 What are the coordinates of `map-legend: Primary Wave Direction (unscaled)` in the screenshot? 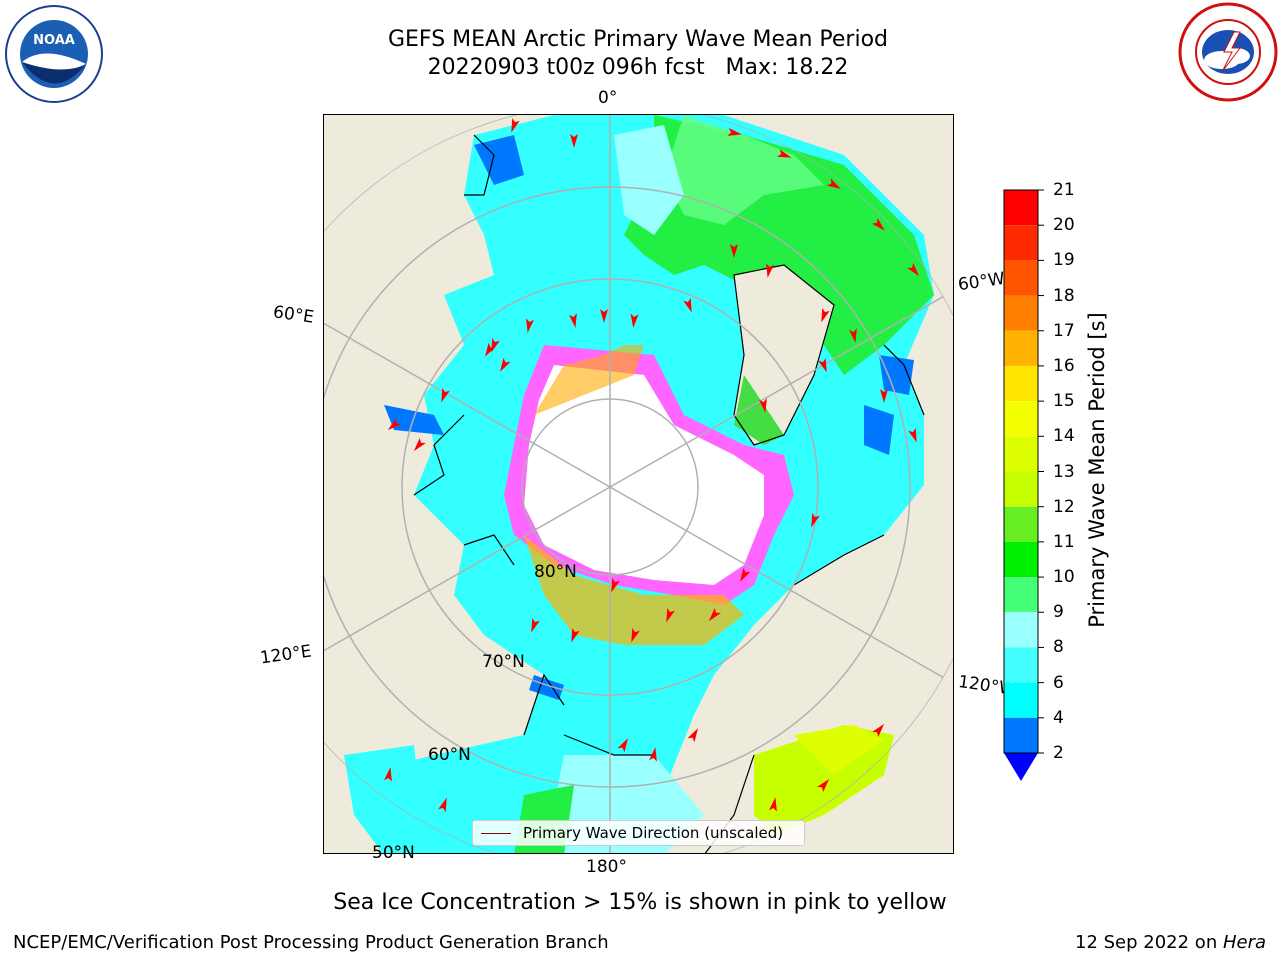 It's located at (638, 833).